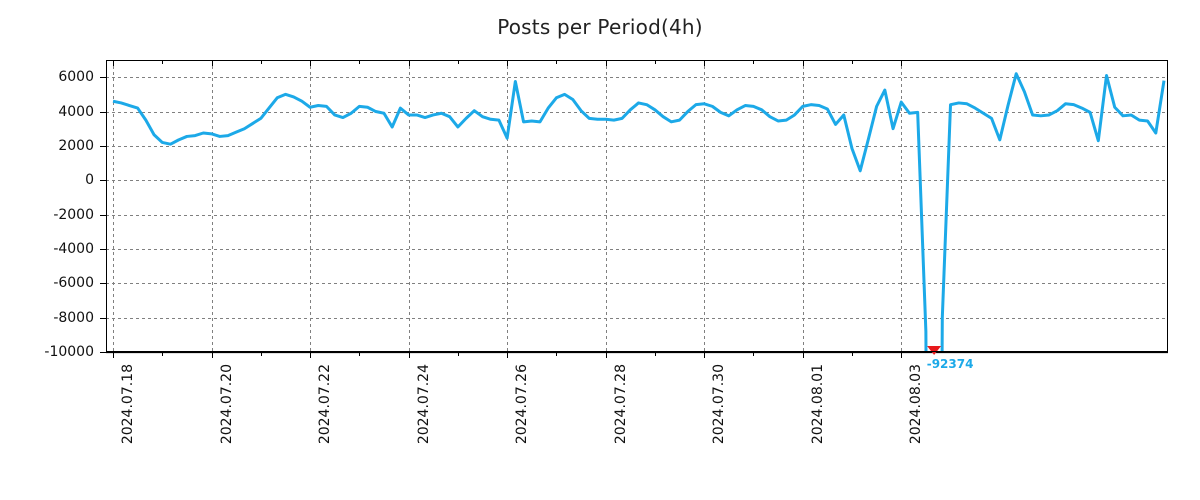 Image resolution: width=1200 pixels, height=500 pixels. Describe the element at coordinates (73, 248) in the screenshot. I see `y-tick-label: -4000` at that location.